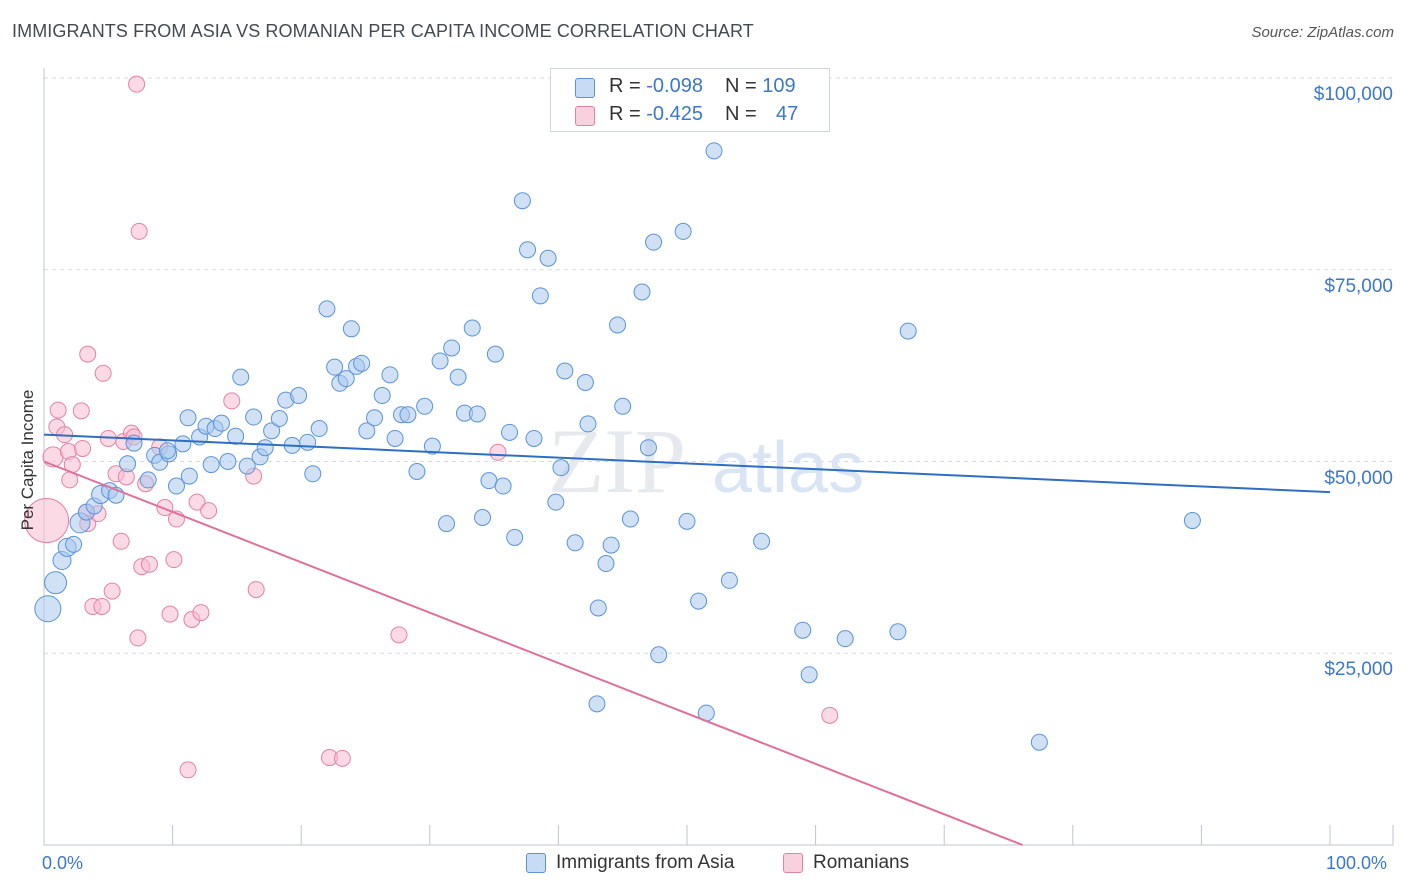  I want to click on chart-source: Source: ZipAtlas.com, so click(1322, 32).